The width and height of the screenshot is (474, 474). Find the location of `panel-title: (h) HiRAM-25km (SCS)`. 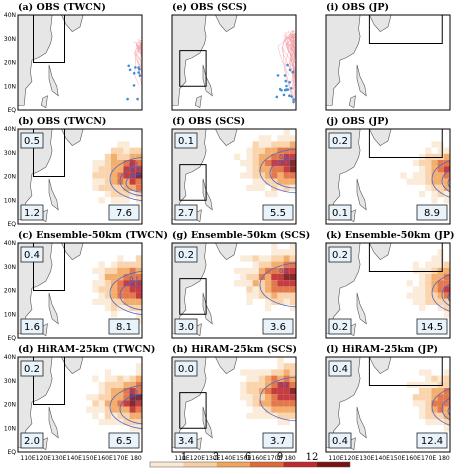

panel-title: (h) HiRAM-25km (SCS) is located at coordinates (234, 349).